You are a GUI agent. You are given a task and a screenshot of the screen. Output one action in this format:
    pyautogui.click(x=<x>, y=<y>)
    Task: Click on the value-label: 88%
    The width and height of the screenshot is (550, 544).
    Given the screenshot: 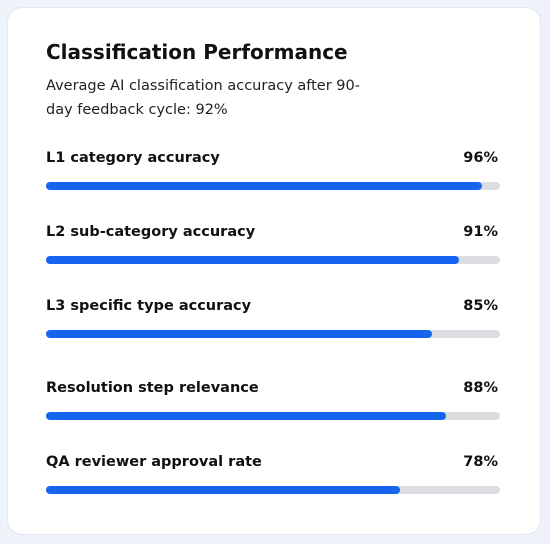 What is the action you would take?
    pyautogui.click(x=480, y=388)
    